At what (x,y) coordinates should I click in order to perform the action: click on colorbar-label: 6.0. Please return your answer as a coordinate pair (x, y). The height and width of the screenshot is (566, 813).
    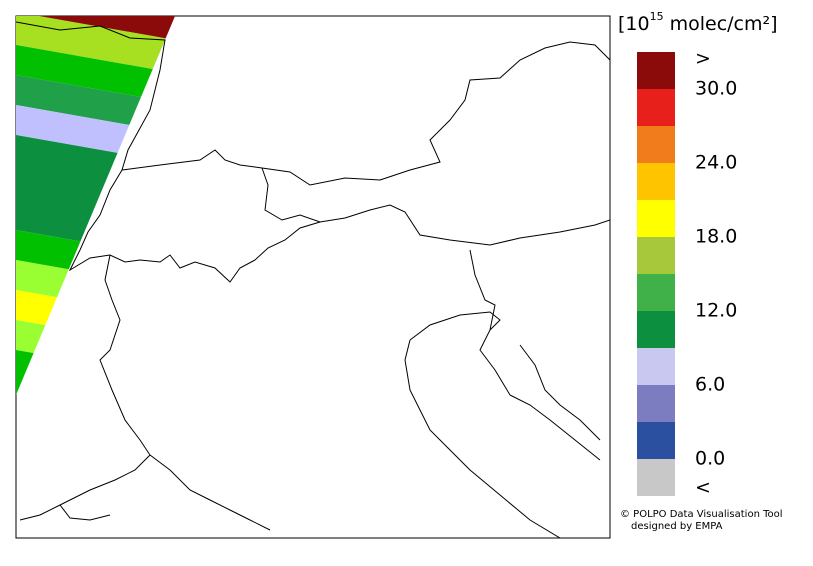
    Looking at the image, I should click on (710, 385).